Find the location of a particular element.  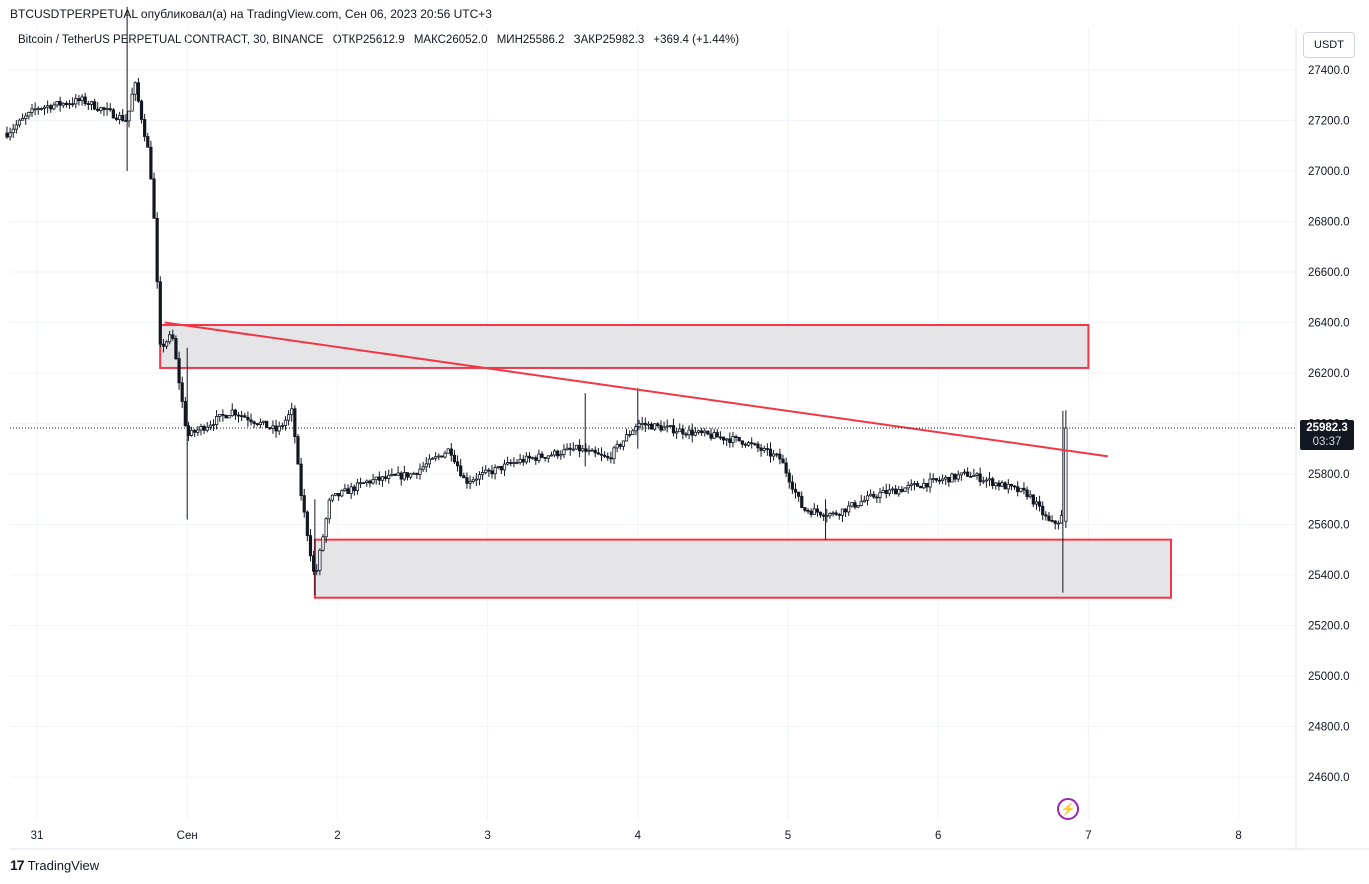

x-tick-label: 7 is located at coordinates (1088, 836).